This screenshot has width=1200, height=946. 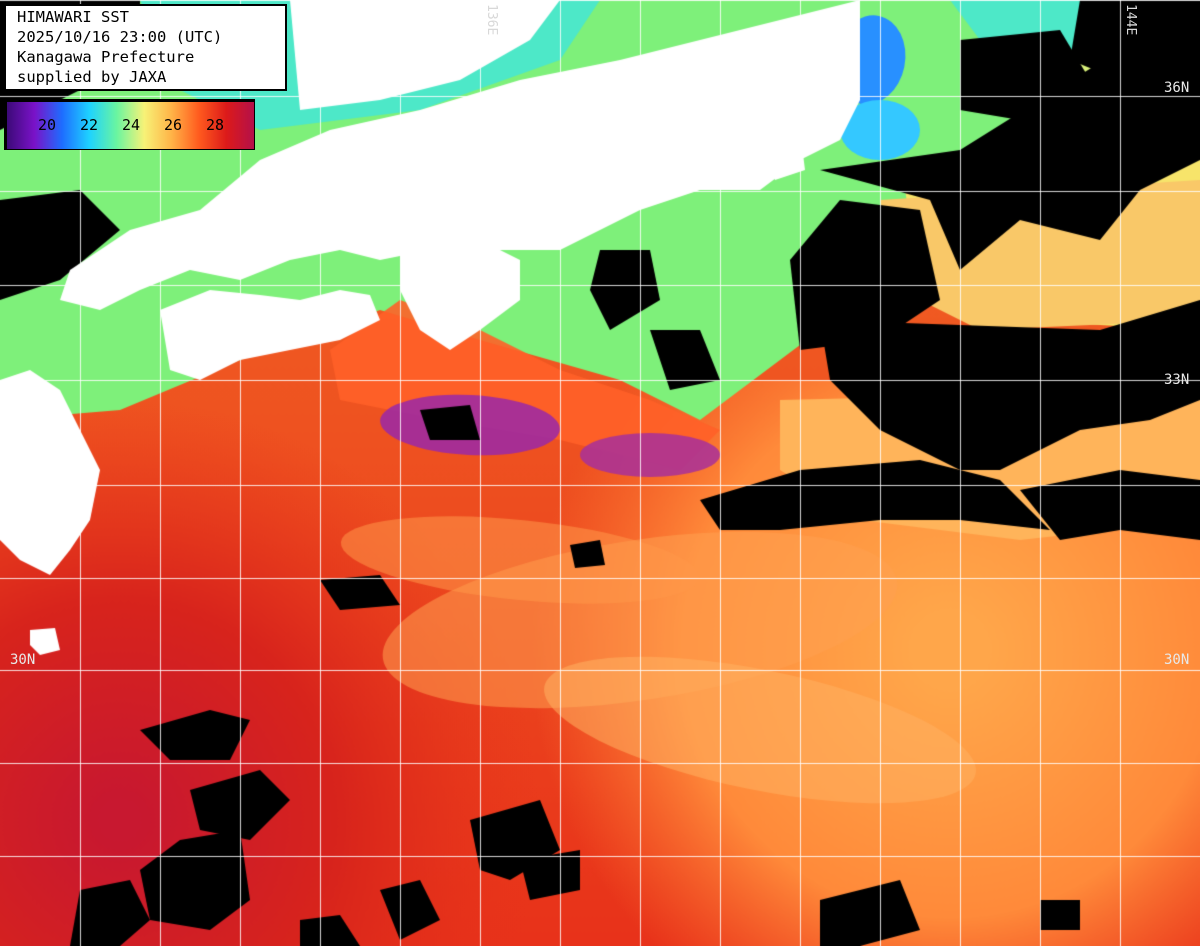 What do you see at coordinates (1177, 88) in the screenshot?
I see `lat-label-36n: 36N` at bounding box center [1177, 88].